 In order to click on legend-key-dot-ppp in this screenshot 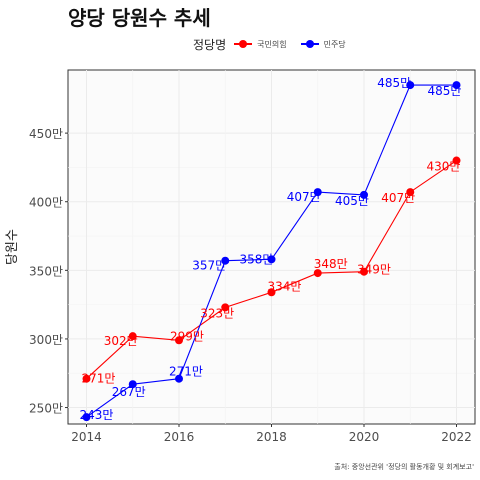, I will do `click(243, 44)`.